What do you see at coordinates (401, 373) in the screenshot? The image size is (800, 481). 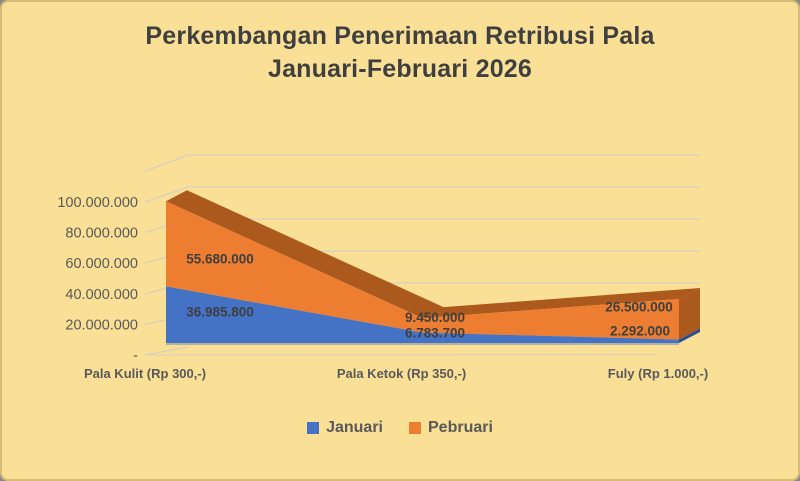 I see `x-axis-label: Pala Ketok (Rp 350,-)` at bounding box center [401, 373].